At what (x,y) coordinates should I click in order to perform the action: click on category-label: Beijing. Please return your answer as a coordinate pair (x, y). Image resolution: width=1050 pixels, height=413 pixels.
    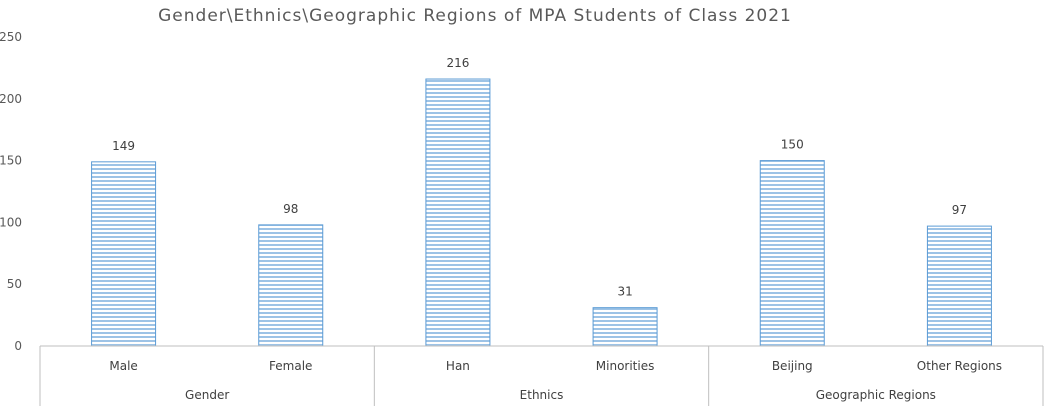
    Looking at the image, I should click on (792, 366).